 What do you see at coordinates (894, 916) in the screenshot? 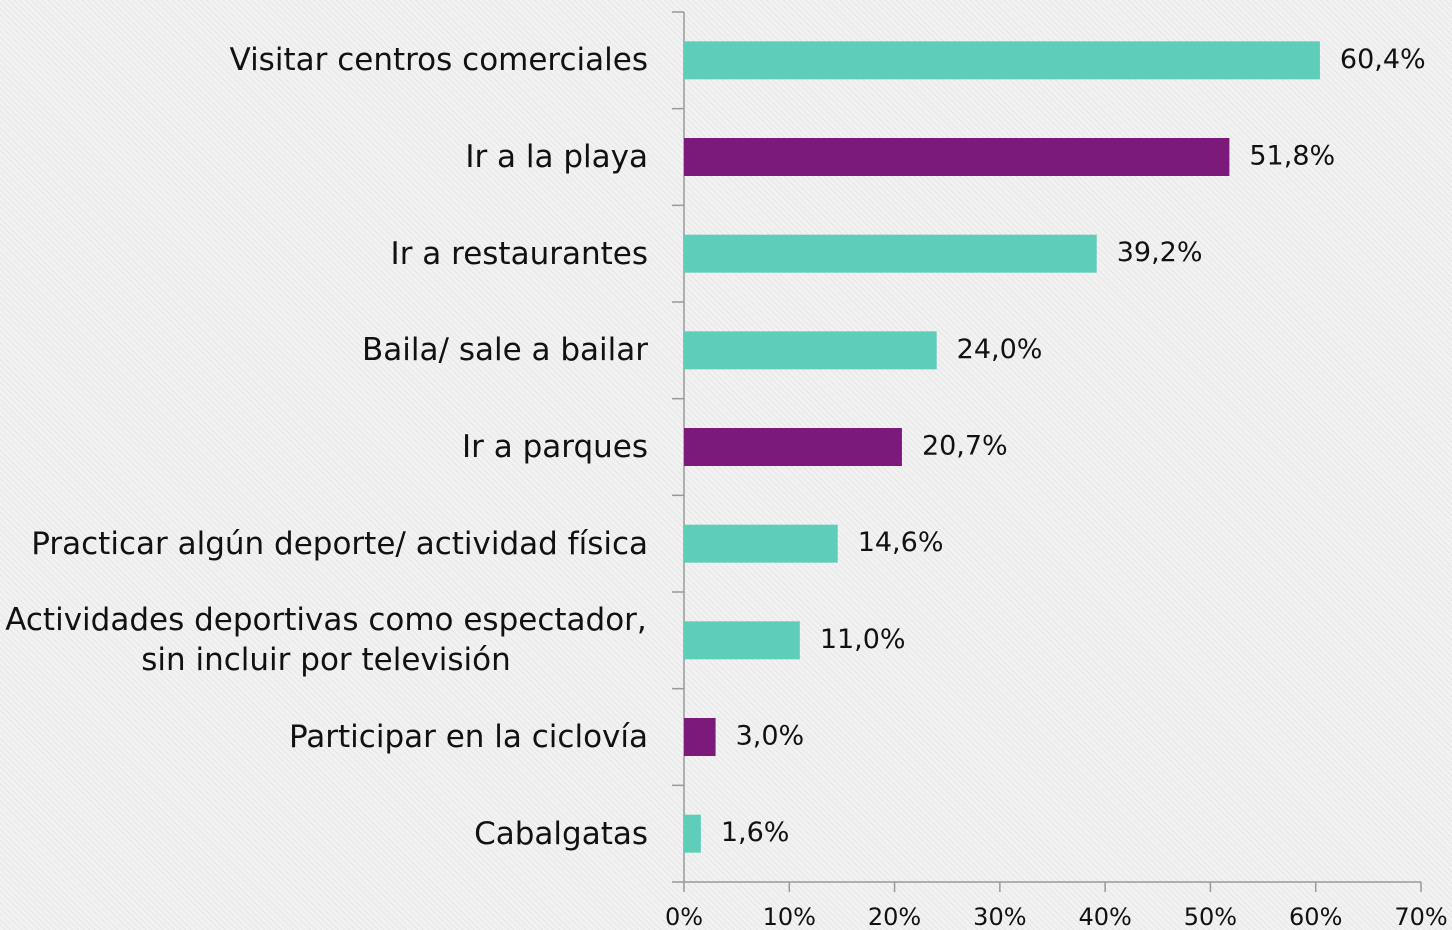
I see `x-tick-label: 20%` at bounding box center [894, 916].